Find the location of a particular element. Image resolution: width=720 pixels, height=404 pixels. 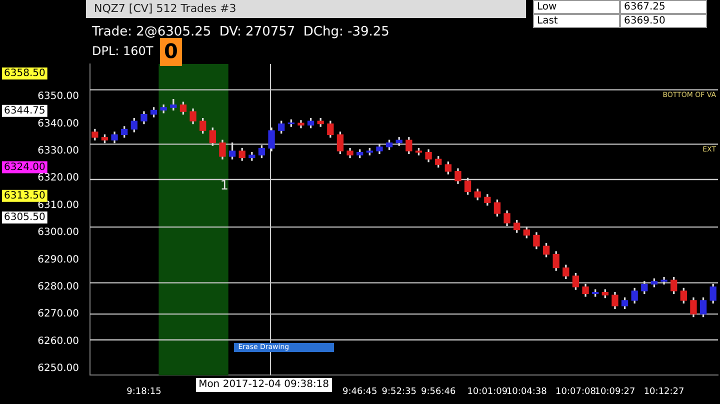

annotation: 1 is located at coordinates (224, 186).